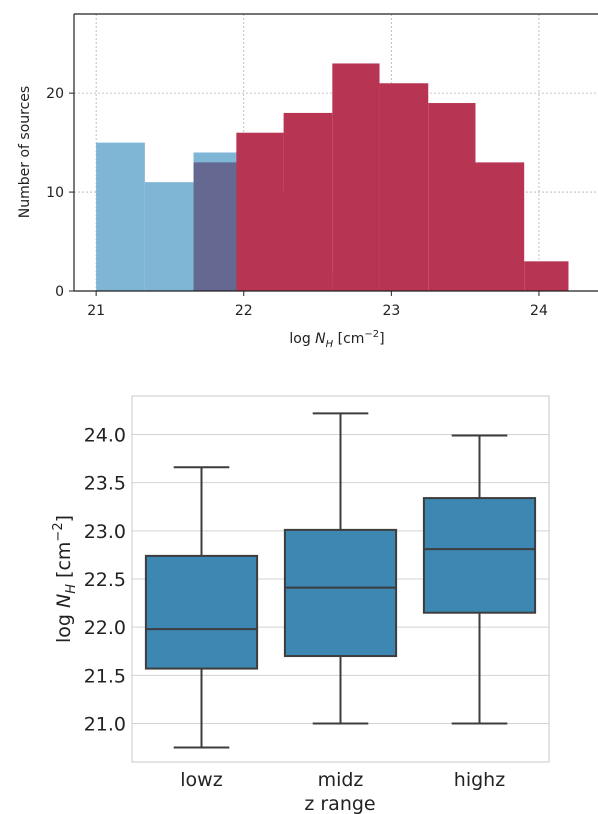  Describe the element at coordinates (479, 780) in the screenshot. I see `boxplot-x-tick-label: highz` at that location.